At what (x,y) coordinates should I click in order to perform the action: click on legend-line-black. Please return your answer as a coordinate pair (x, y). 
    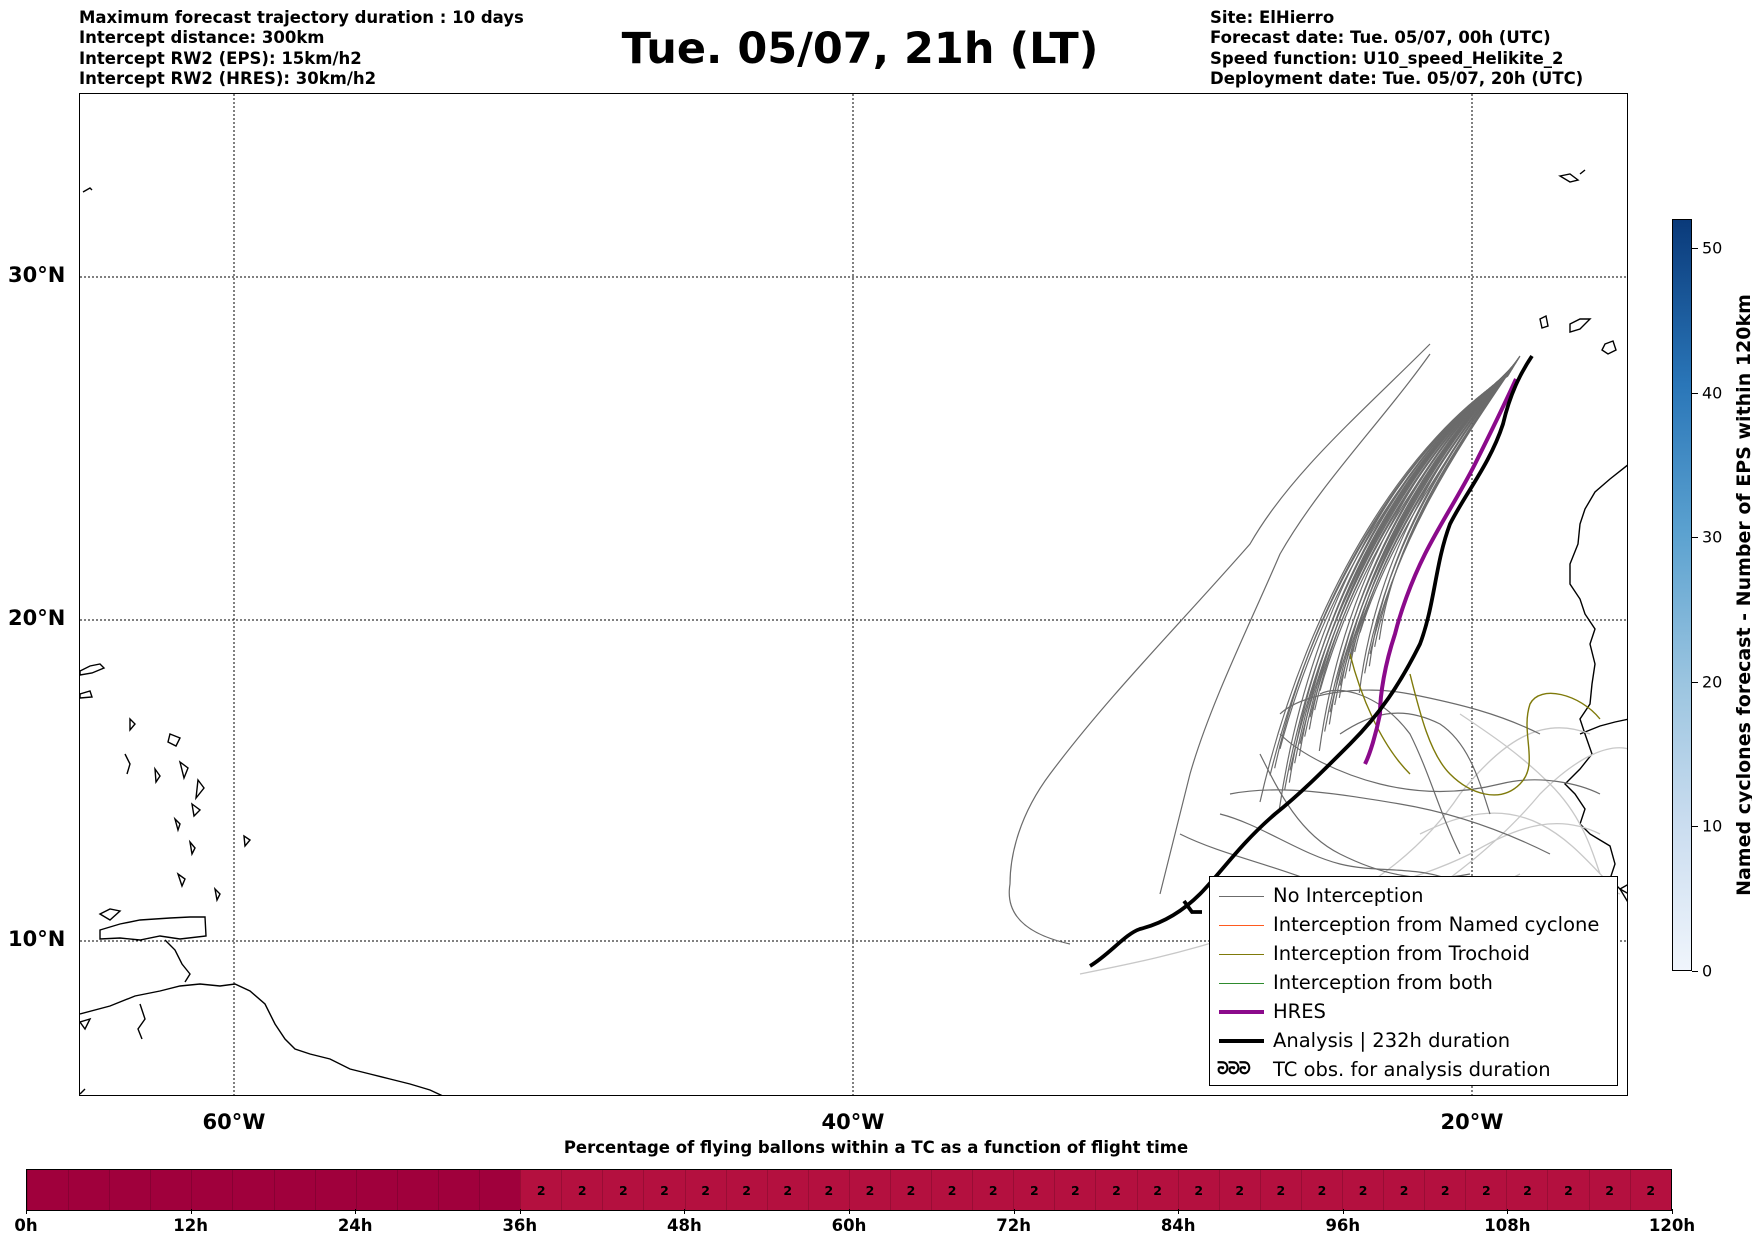
    Looking at the image, I should click on (1241, 1041).